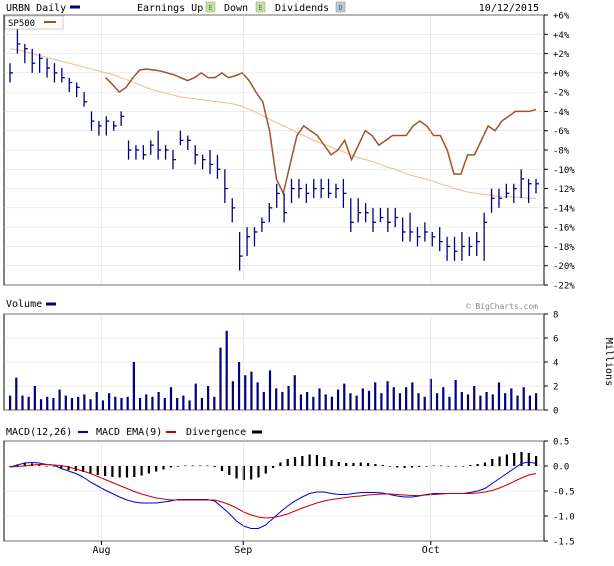  I want to click on watermark: © BigCharts.com, so click(502, 306).